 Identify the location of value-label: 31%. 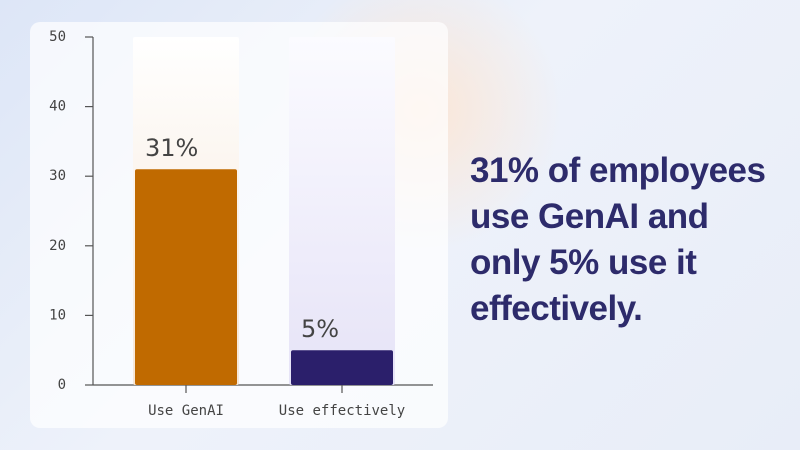
(171, 148).